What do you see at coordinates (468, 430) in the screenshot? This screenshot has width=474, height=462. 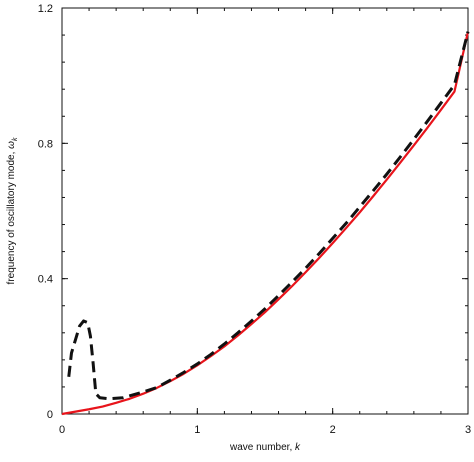 I see `x-tick-label: 3` at bounding box center [468, 430].